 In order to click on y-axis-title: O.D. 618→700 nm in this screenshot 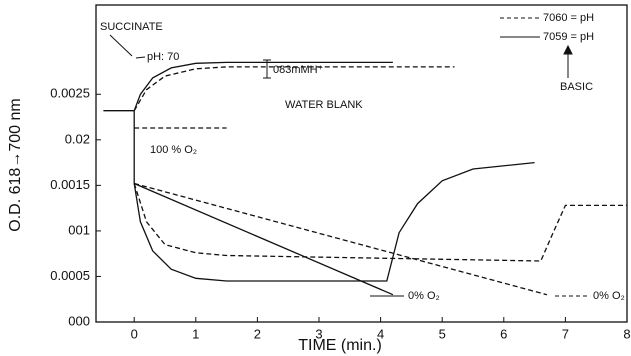, I will do `click(15, 164)`.